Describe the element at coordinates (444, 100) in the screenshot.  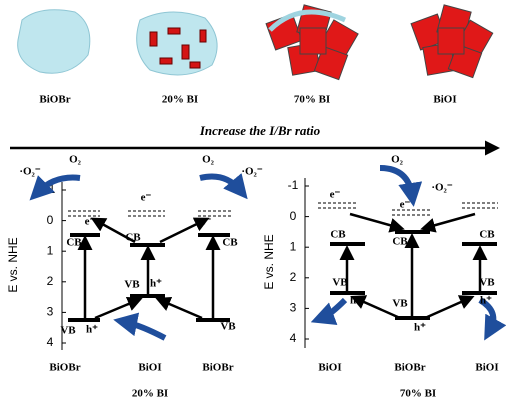
I see `sample-label: BiOI` at that location.